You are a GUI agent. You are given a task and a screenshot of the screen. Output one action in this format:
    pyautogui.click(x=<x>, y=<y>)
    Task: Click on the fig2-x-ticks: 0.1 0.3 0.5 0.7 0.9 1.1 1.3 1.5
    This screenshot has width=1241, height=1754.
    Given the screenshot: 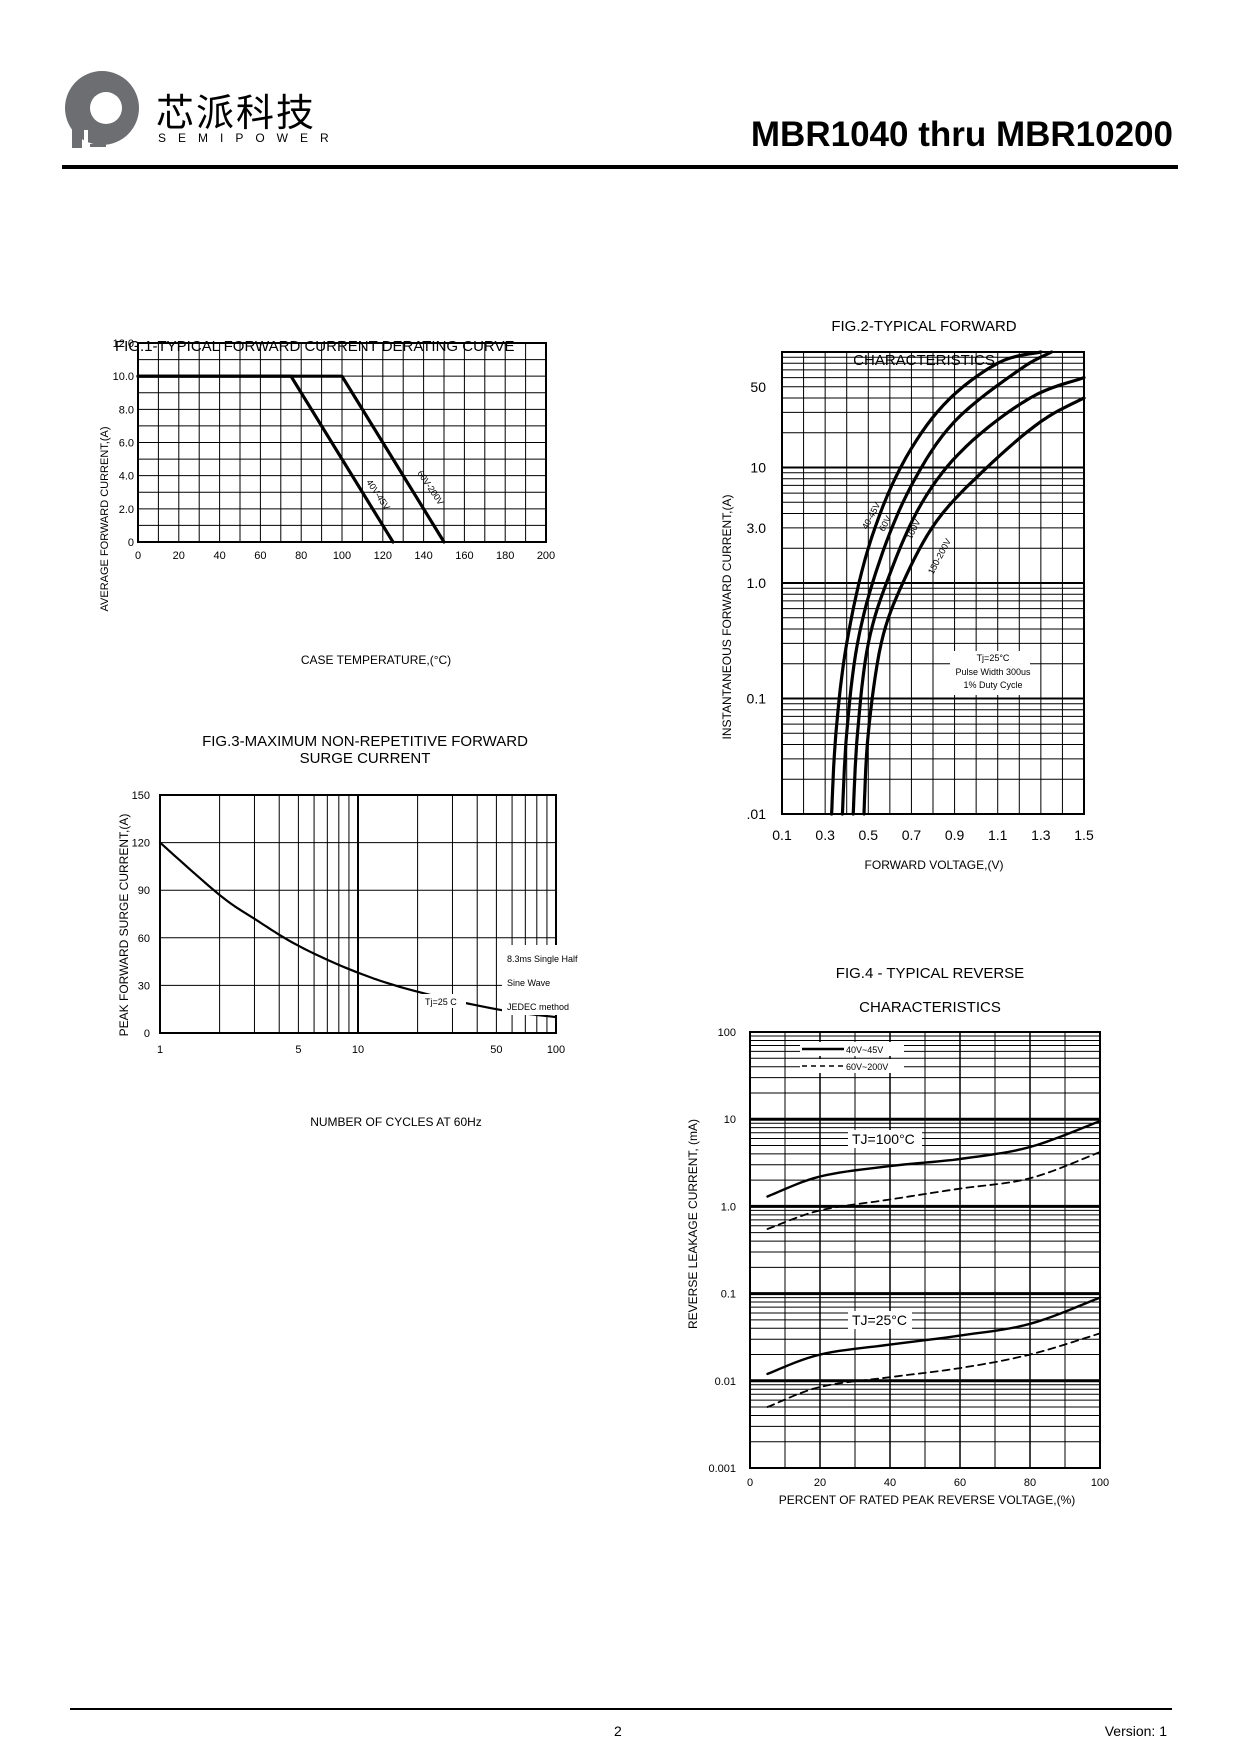 What is the action you would take?
    pyautogui.click(x=933, y=835)
    